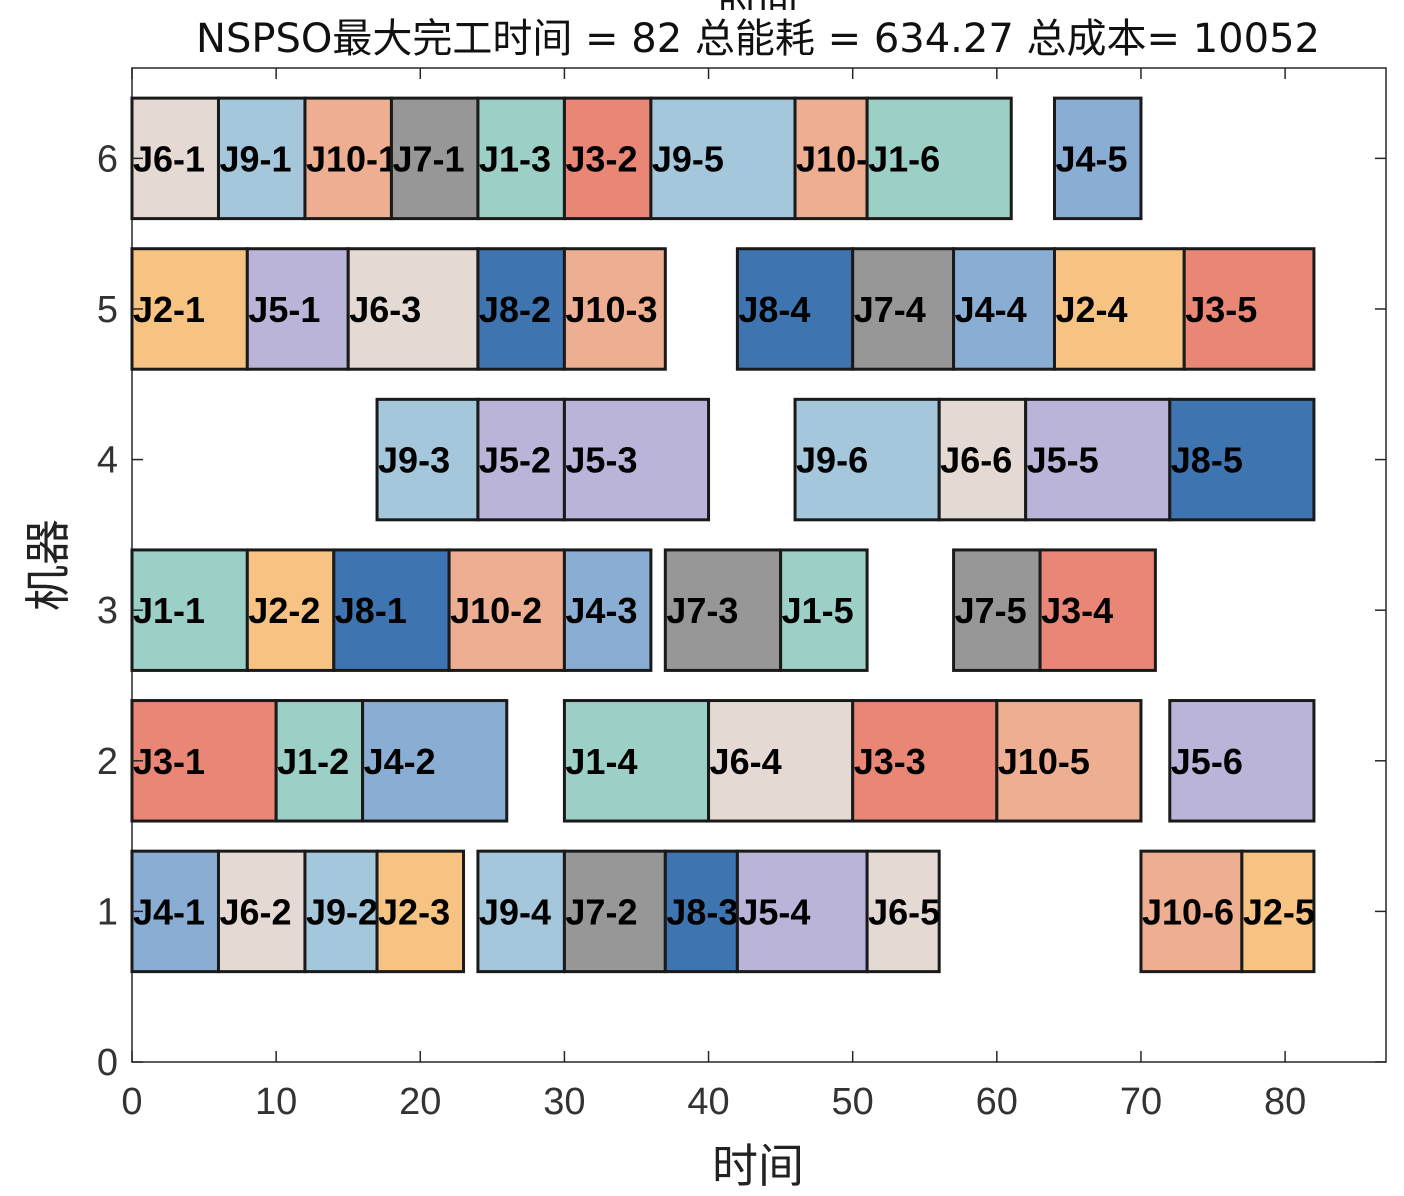 This screenshot has width=1404, height=1196. I want to click on y-tick-label: 0, so click(107, 1063).